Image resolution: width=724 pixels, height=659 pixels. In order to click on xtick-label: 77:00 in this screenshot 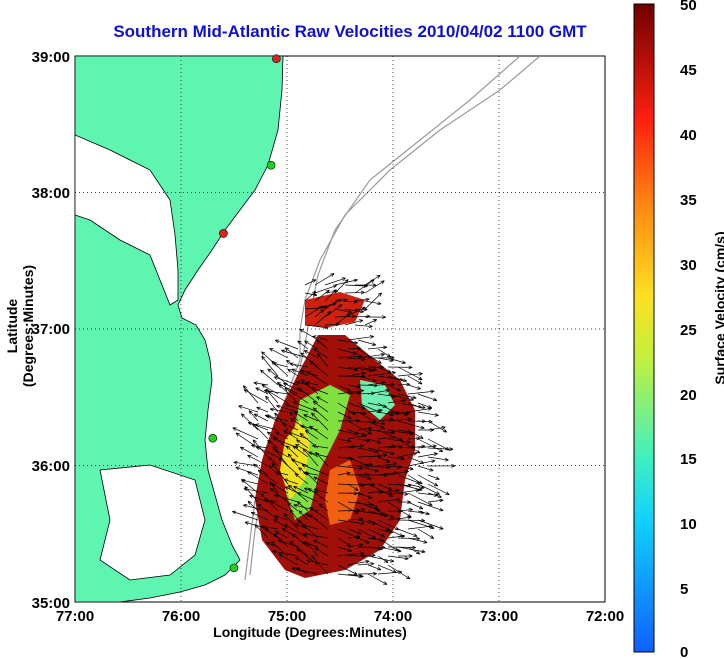, I will do `click(75, 616)`.